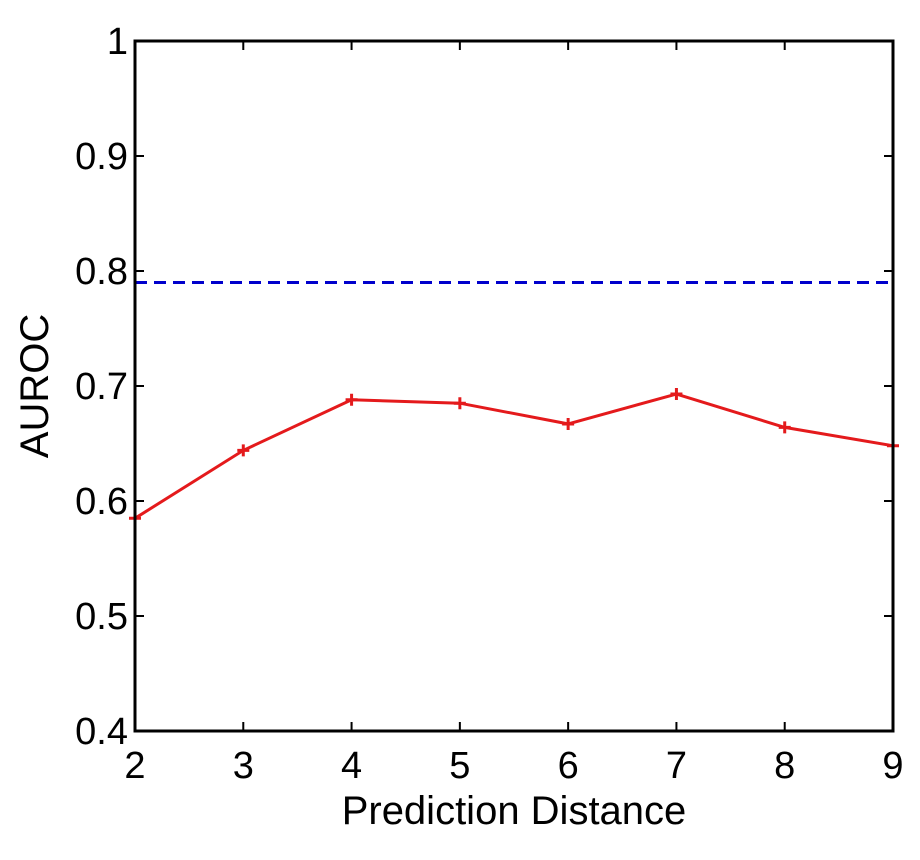  I want to click on x-axis-title: Prediction Distance, so click(514, 811).